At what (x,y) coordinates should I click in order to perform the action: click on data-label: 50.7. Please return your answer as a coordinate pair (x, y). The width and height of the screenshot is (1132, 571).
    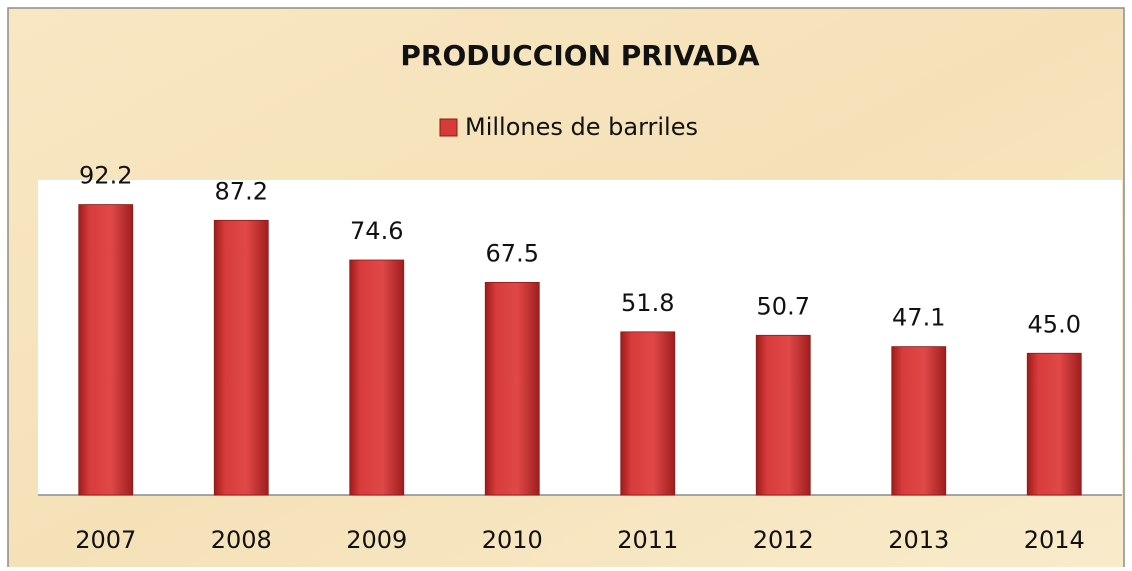
    Looking at the image, I should click on (783, 306).